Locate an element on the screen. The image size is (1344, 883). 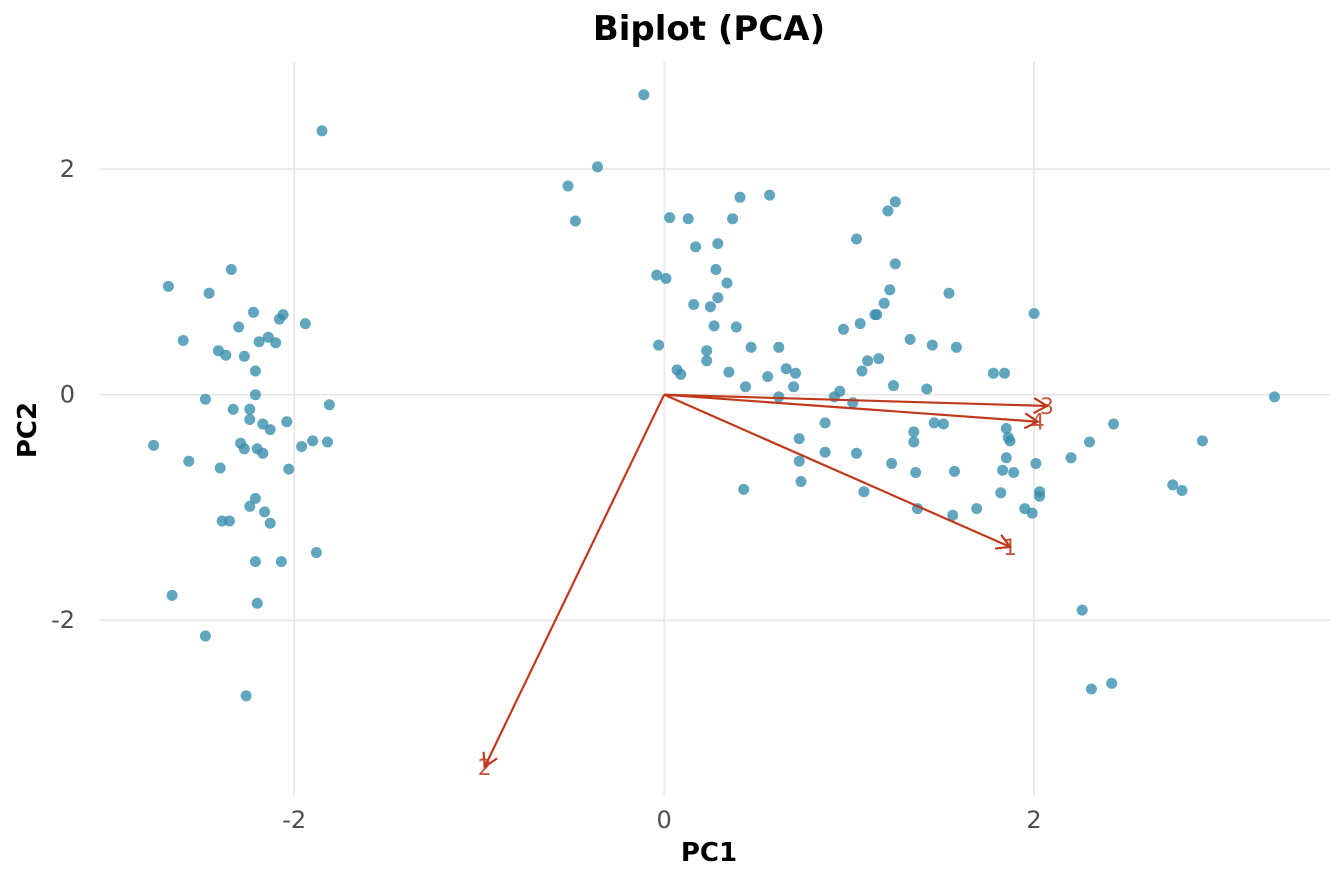
loading-label-2: 2 is located at coordinates (485, 768).